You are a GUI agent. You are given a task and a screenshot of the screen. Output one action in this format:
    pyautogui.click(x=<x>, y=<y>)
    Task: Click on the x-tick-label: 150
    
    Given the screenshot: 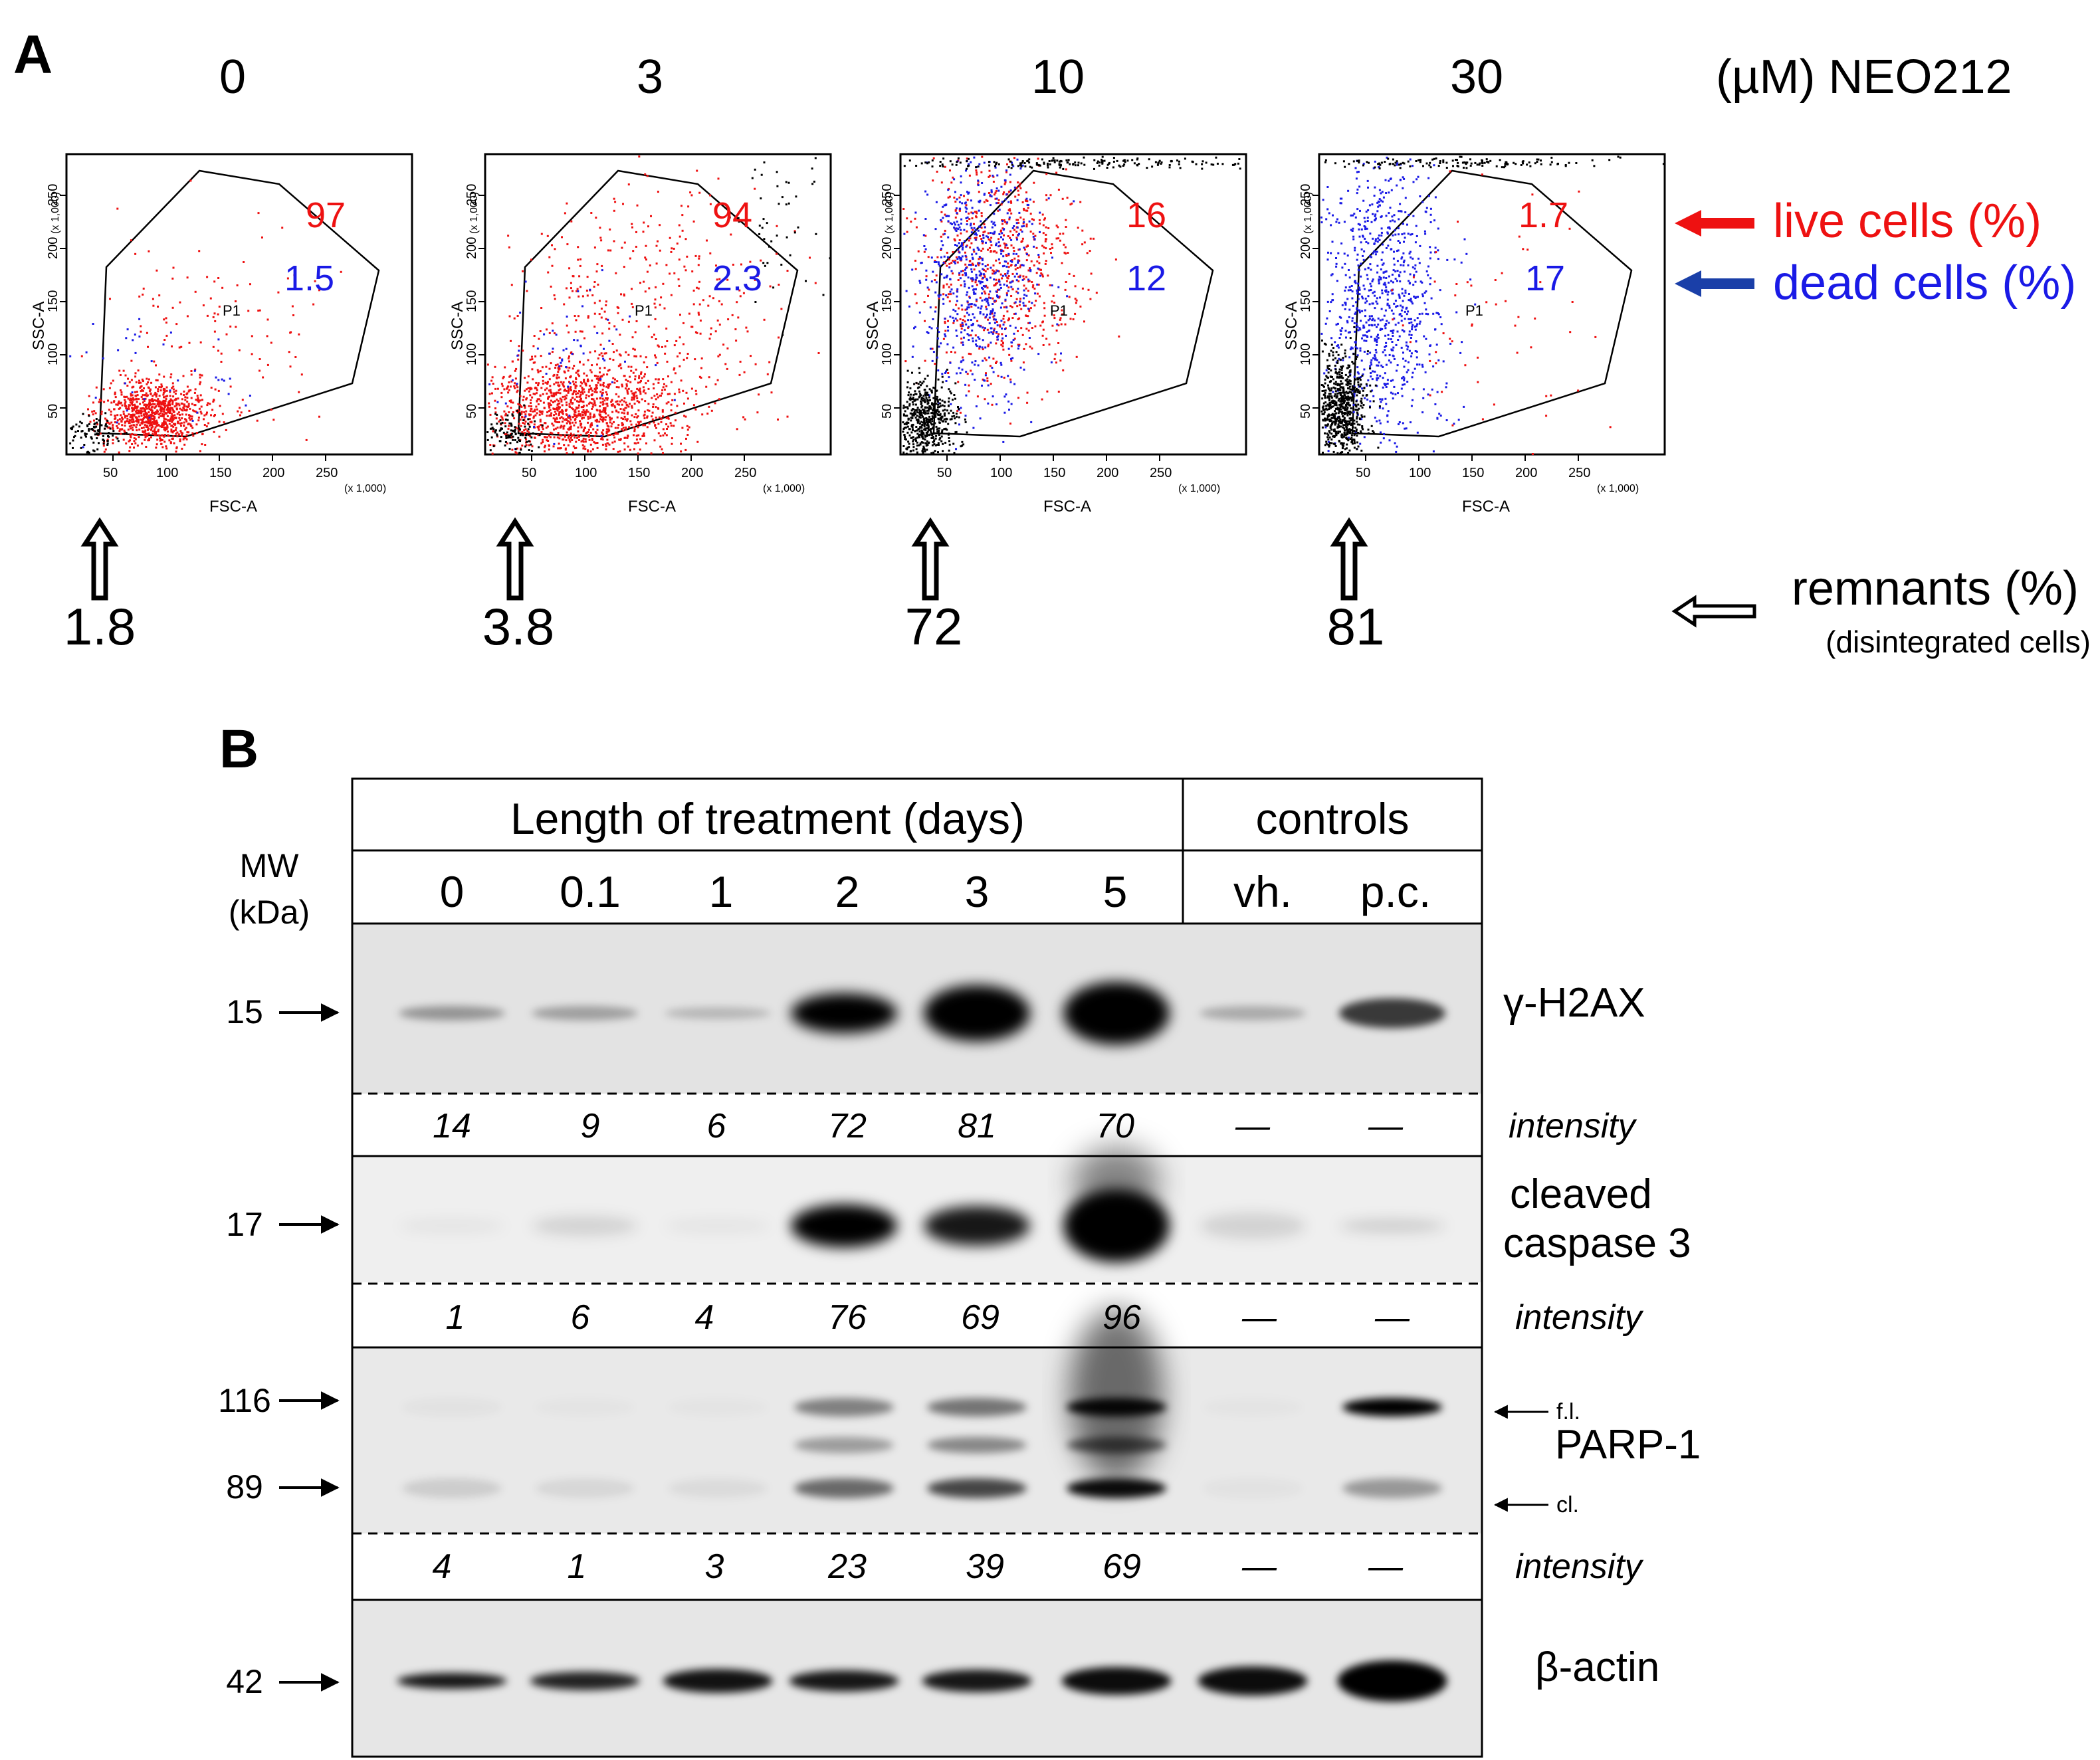 What is the action you would take?
    pyautogui.click(x=1473, y=473)
    